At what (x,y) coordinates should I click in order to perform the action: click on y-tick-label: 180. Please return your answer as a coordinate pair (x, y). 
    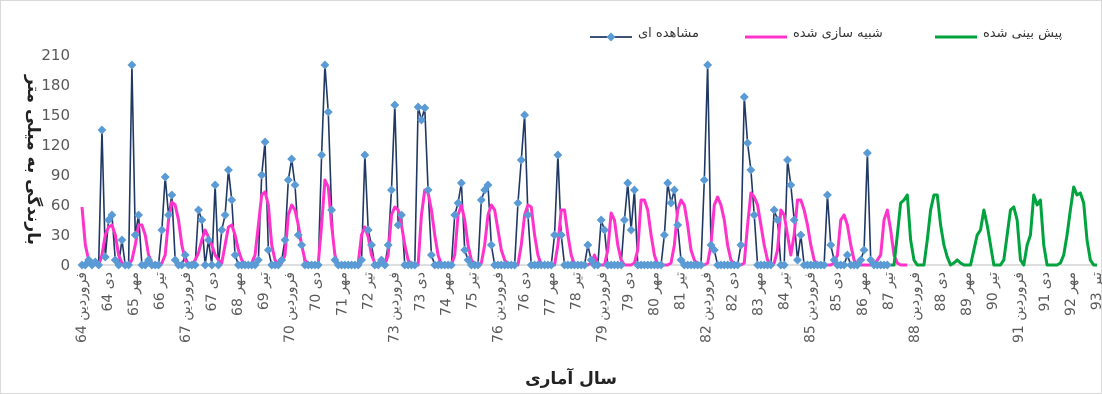
    Looking at the image, I should click on (55, 85).